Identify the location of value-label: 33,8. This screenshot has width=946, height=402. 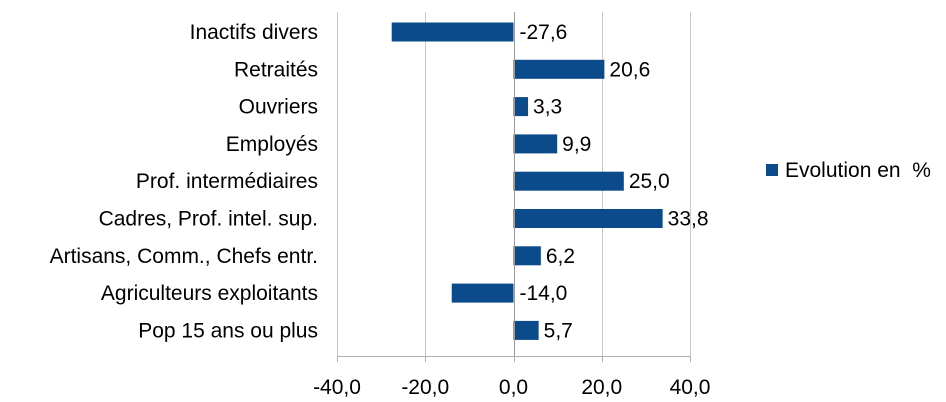
(688, 219).